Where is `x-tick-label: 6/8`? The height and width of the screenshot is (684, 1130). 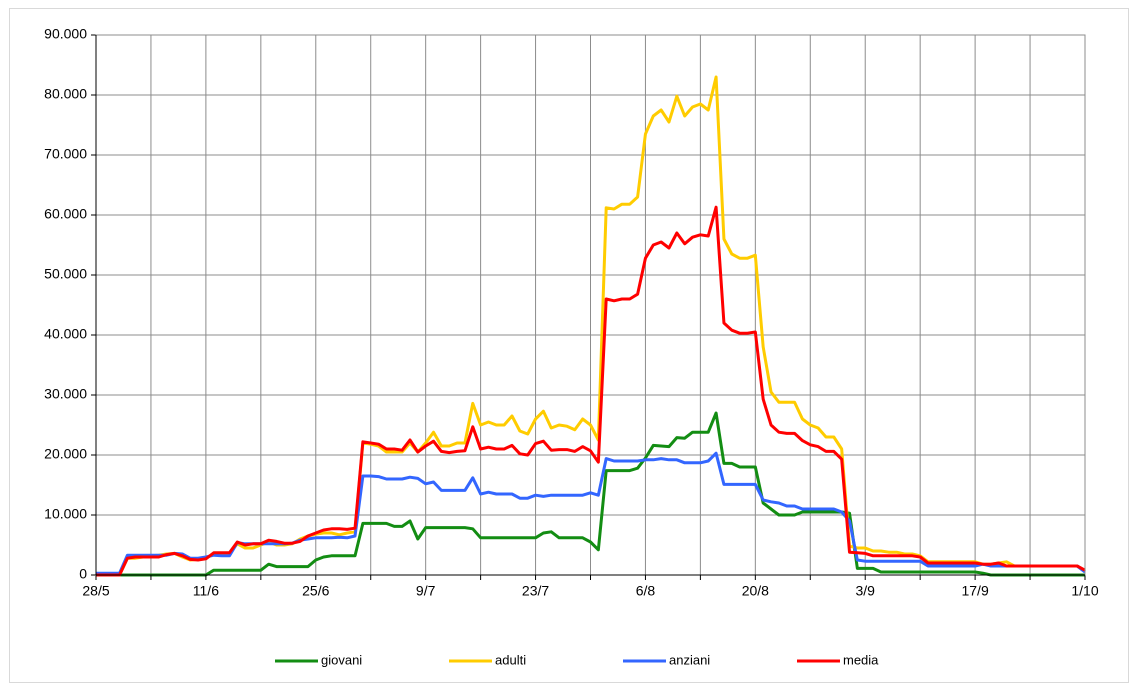
x-tick-label: 6/8 is located at coordinates (646, 591).